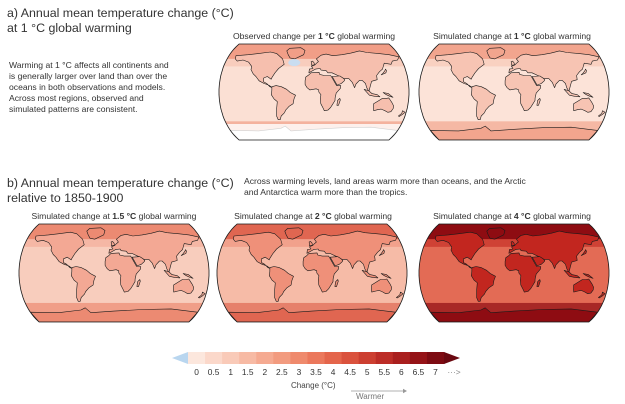 Image resolution: width=625 pixels, height=404 pixels. I want to click on colorbar-tick-label: 5, so click(367, 372).